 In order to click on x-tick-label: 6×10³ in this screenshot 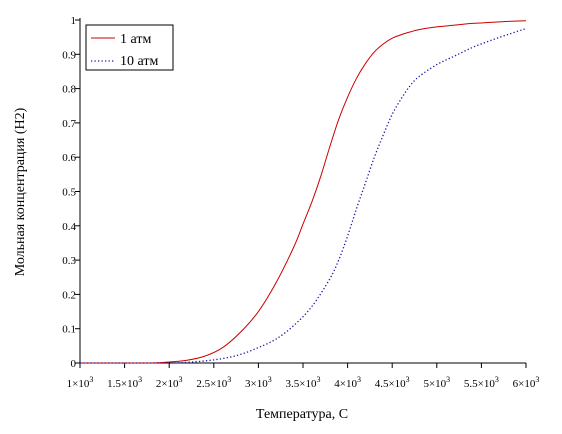, I will do `click(526, 382)`.